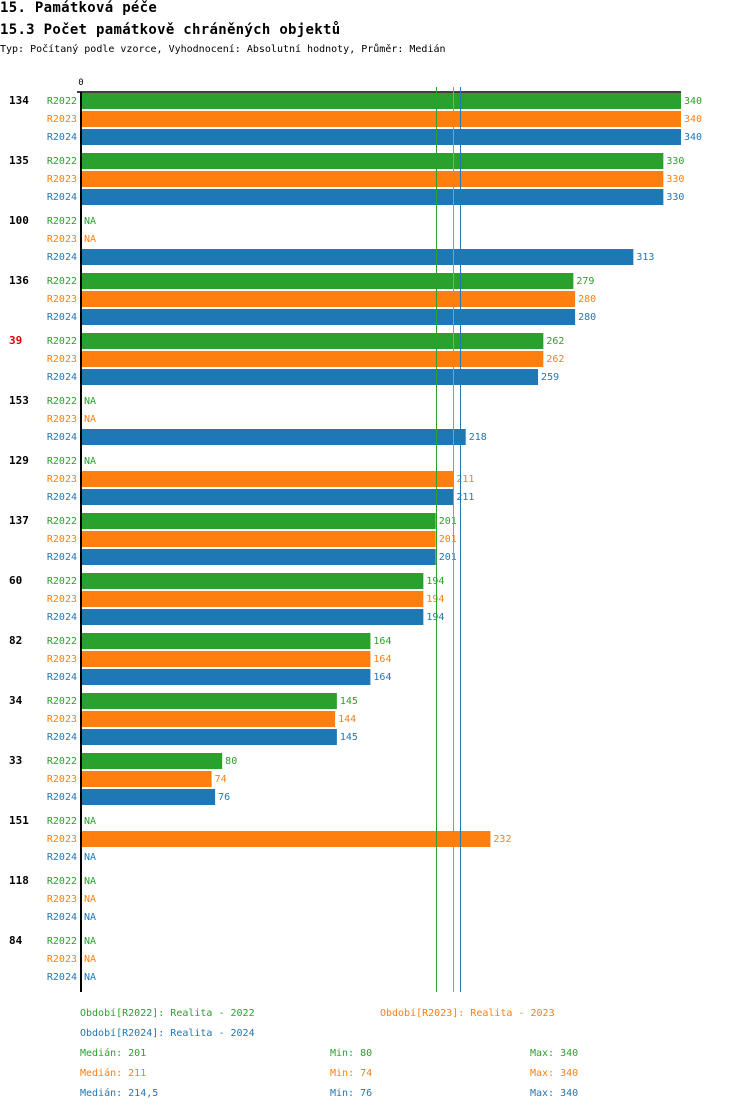 This screenshot has width=750, height=1112. I want to click on legend-period-r2024: Období[R2024]: Realita - 2024, so click(167, 1033).